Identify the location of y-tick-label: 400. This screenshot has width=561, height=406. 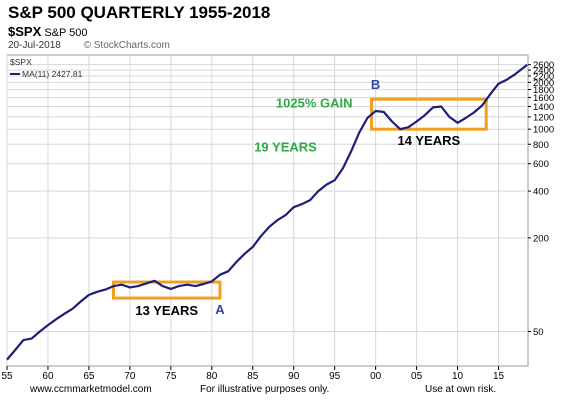
(541, 192).